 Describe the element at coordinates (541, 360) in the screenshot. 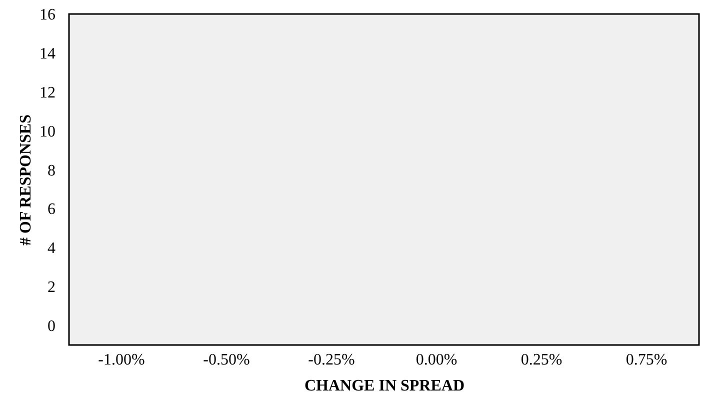

I see `x-tick-label: 0.25%` at that location.